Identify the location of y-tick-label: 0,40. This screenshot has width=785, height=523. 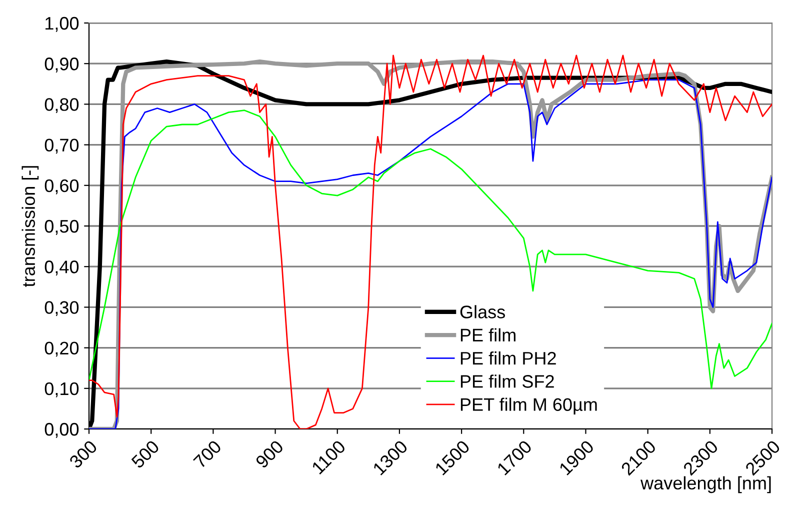
(61, 268).